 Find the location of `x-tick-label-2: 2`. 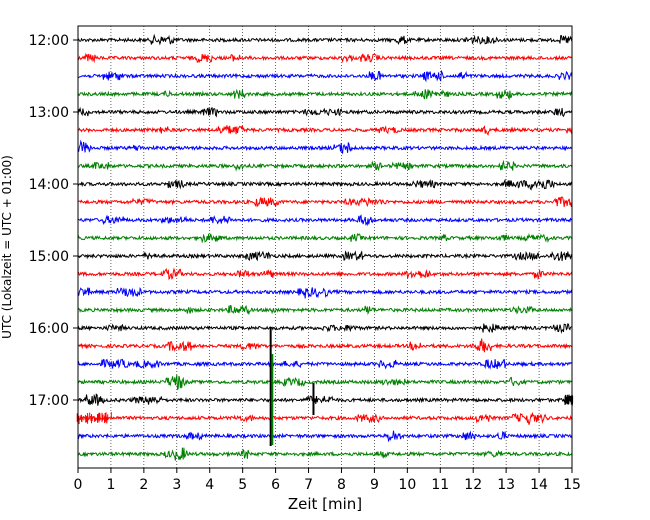

x-tick-label-2: 2 is located at coordinates (143, 485).